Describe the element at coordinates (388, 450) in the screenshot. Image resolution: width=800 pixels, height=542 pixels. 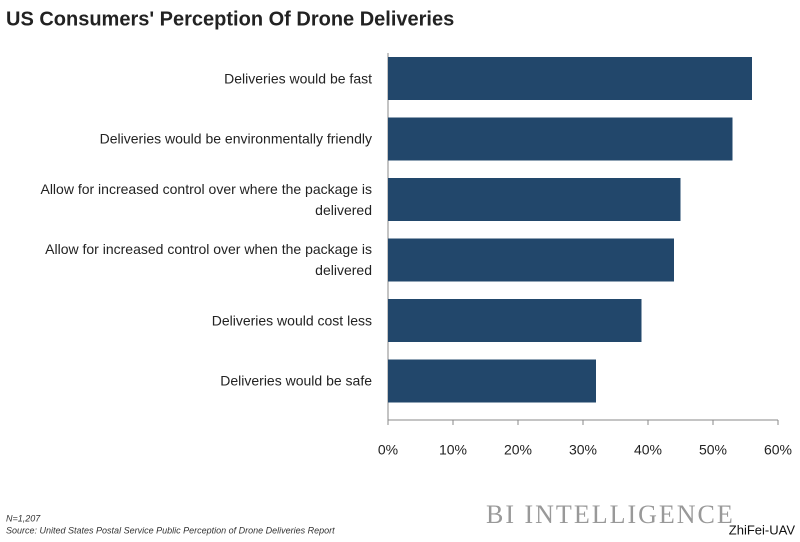
I see `x-tick-label: 0%` at that location.